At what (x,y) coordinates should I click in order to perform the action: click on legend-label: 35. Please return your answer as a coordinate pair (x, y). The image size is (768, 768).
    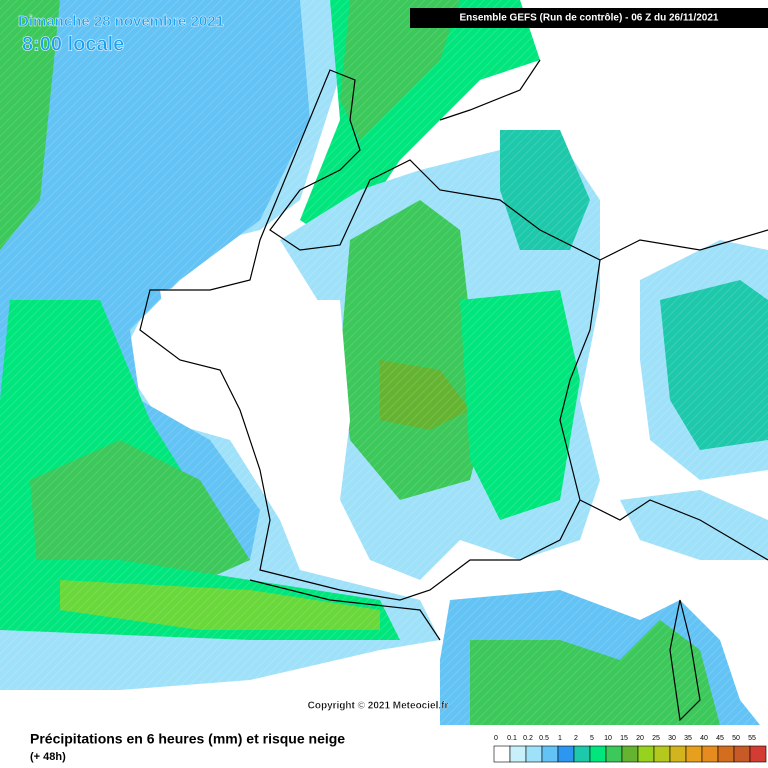
    Looking at the image, I should click on (688, 738).